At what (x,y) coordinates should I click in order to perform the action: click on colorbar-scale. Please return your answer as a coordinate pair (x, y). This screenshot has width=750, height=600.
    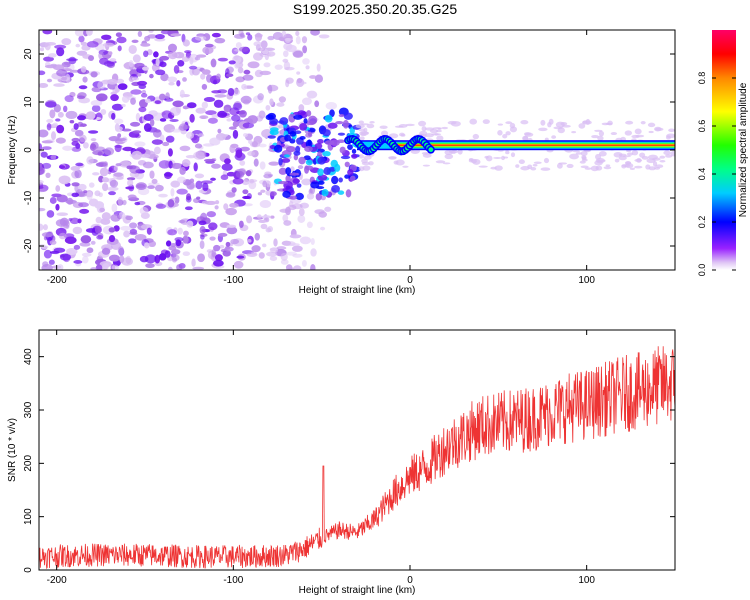
    Looking at the image, I should click on (724, 150).